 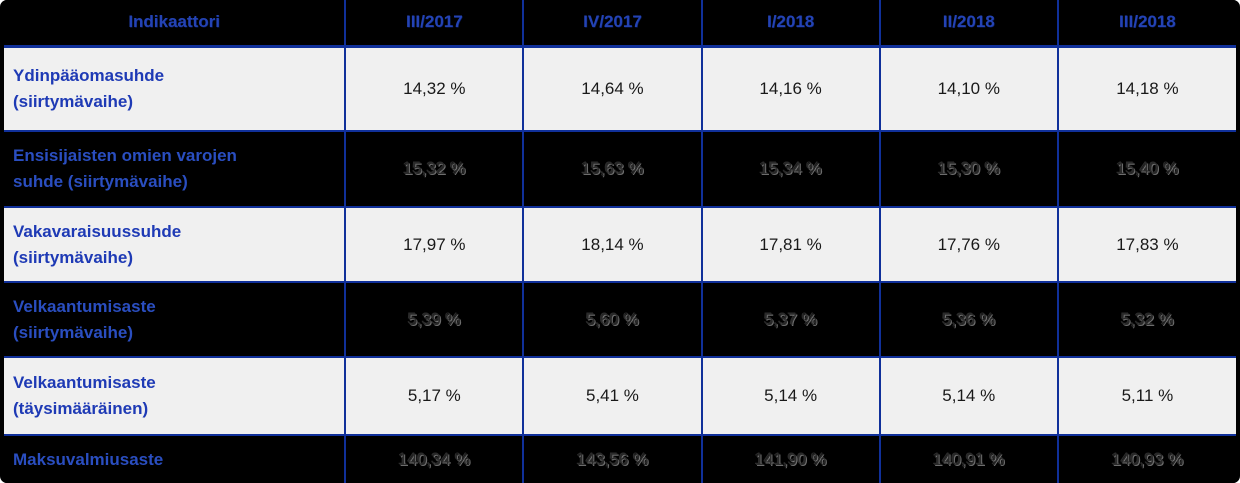 What do you see at coordinates (434, 88) in the screenshot?
I see `value-cell: 14,32 %` at bounding box center [434, 88].